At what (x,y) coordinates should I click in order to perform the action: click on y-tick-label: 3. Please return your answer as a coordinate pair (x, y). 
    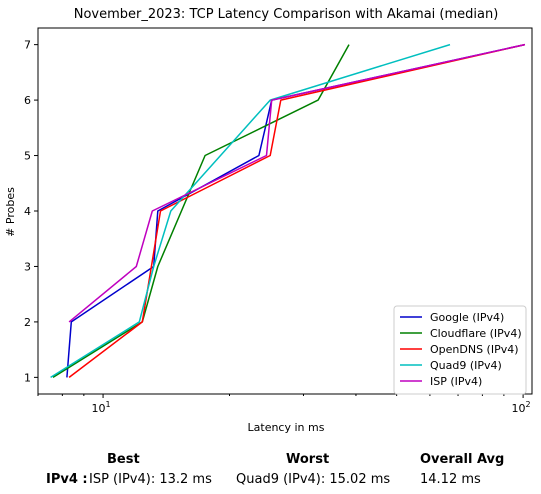
    Looking at the image, I should click on (27, 266).